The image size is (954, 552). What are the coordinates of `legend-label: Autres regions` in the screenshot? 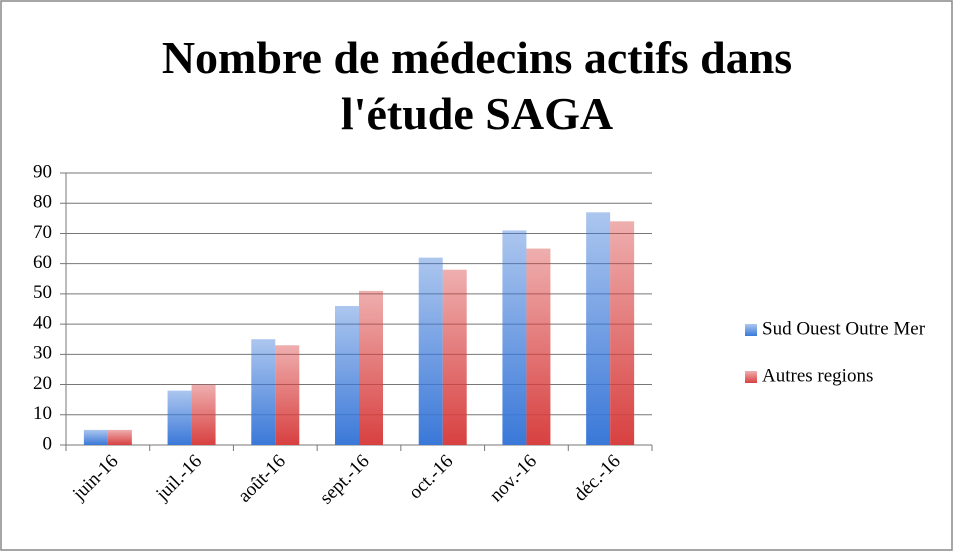 It's located at (817, 375).